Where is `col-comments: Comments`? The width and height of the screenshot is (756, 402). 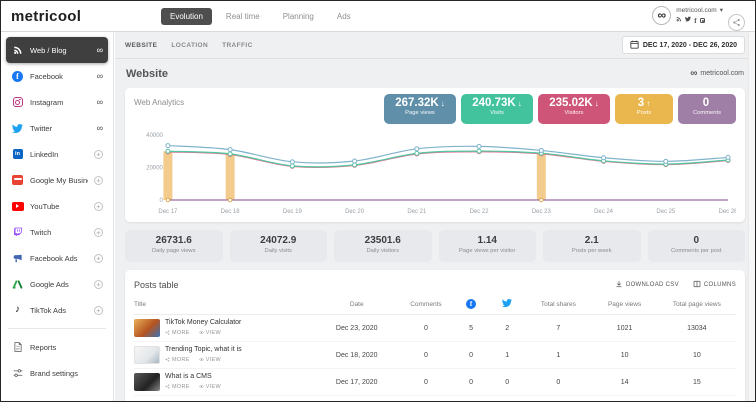 col-comments: Comments is located at coordinates (426, 304).